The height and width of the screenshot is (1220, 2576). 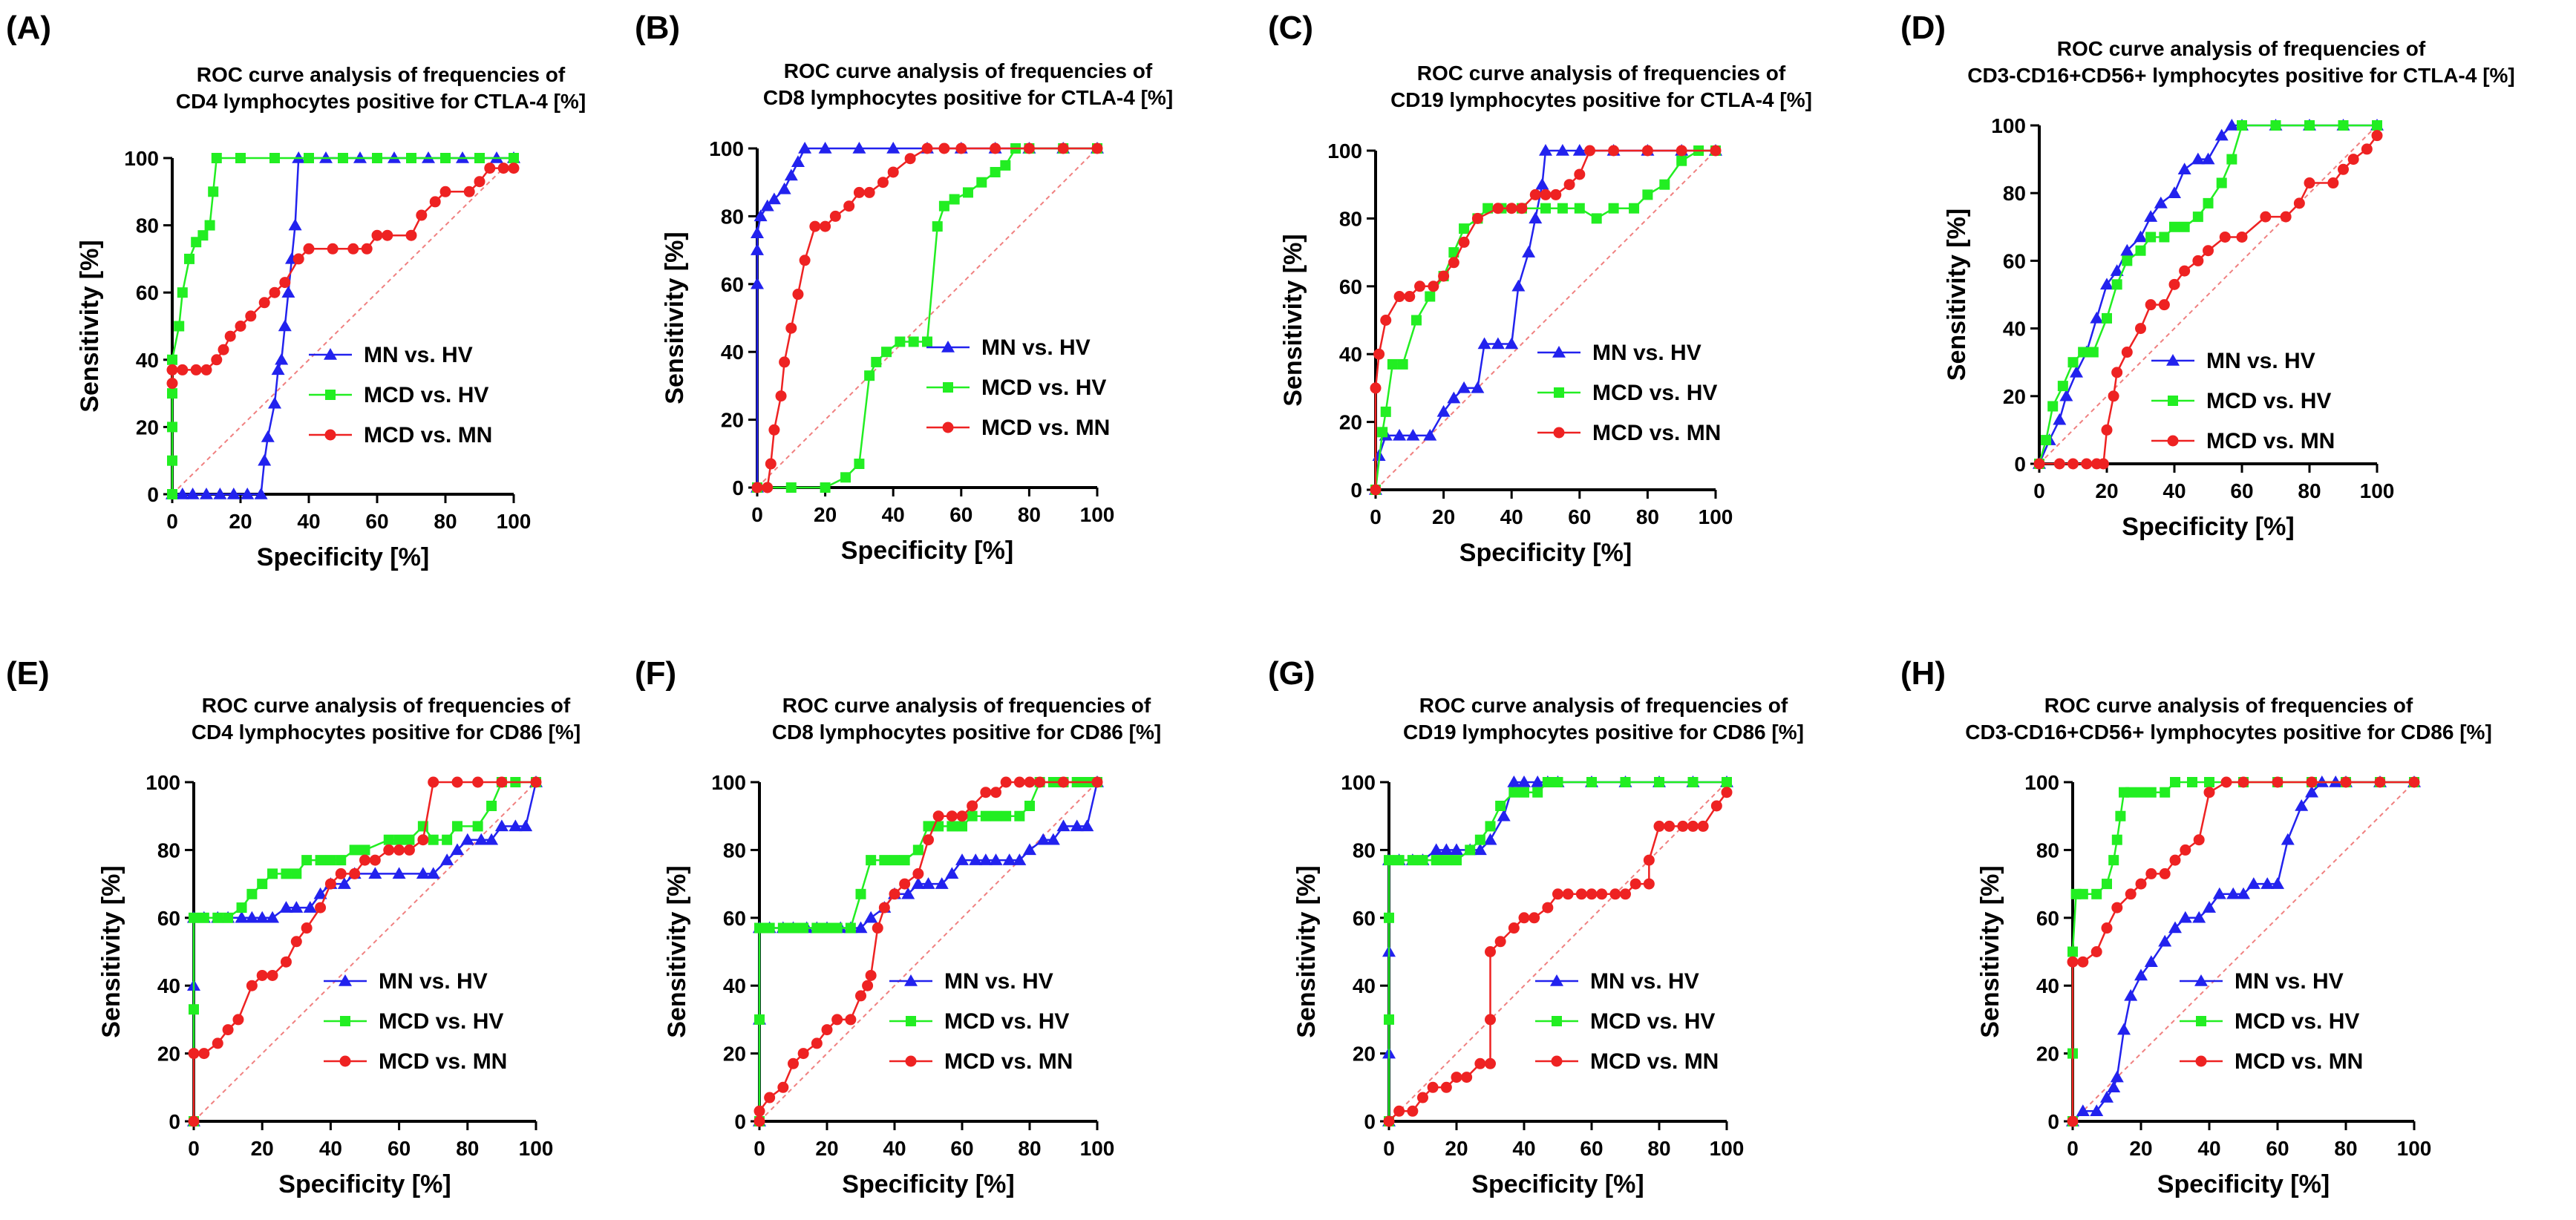 What do you see at coordinates (1648, 516) in the screenshot?
I see `x-tick-label: 80` at bounding box center [1648, 516].